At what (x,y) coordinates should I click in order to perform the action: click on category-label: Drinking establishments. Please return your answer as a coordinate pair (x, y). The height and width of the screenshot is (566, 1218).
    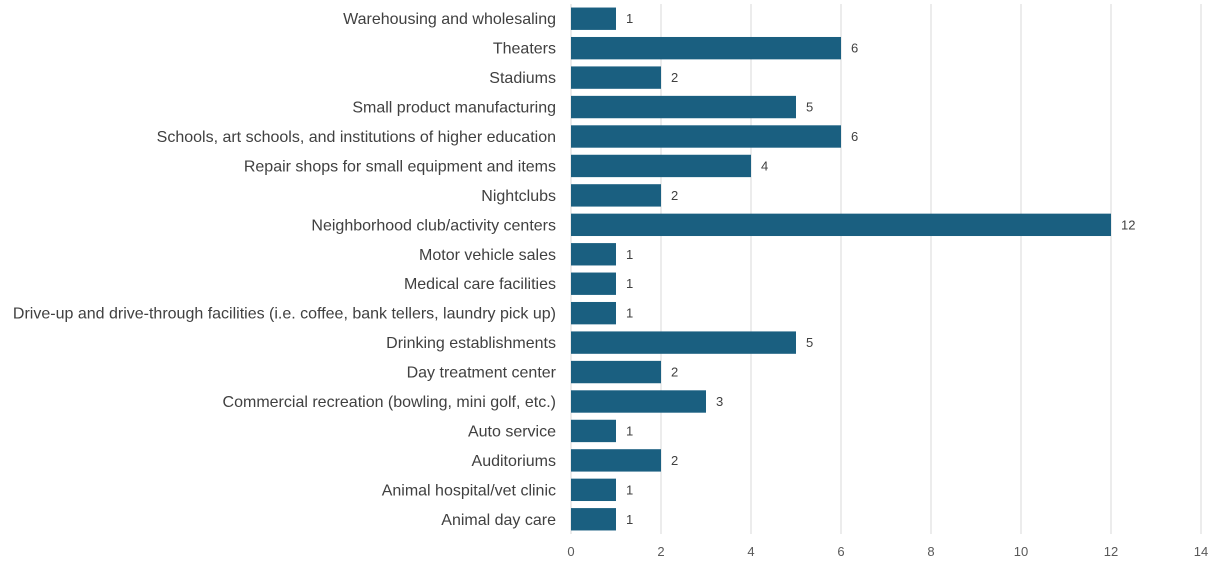
    Looking at the image, I should click on (471, 343).